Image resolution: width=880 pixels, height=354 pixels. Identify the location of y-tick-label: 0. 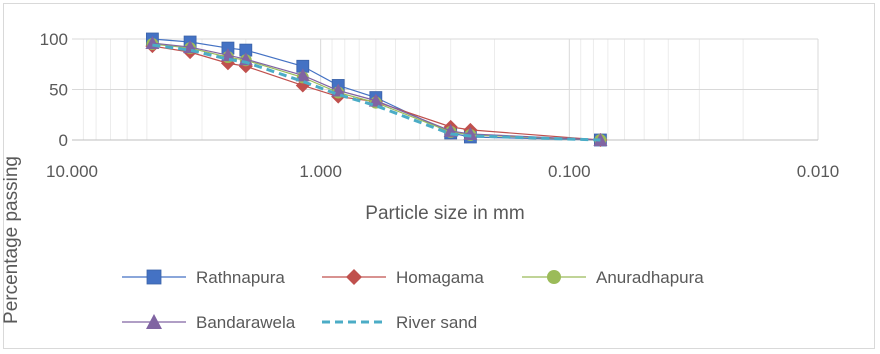
(63, 140).